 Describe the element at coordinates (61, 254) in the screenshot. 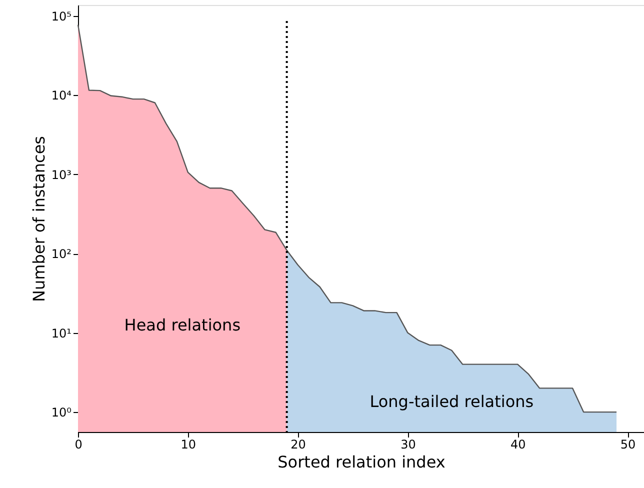

I see `y-tick-label: 10²` at that location.